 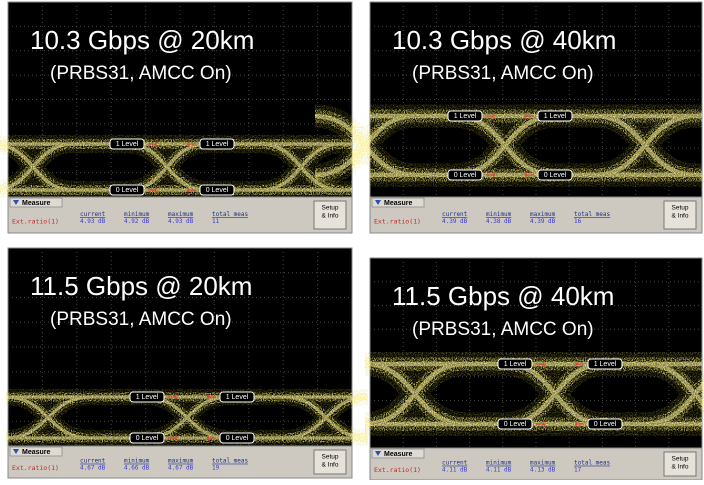 What do you see at coordinates (578, 221) in the screenshot?
I see `measure-value: 16` at bounding box center [578, 221].